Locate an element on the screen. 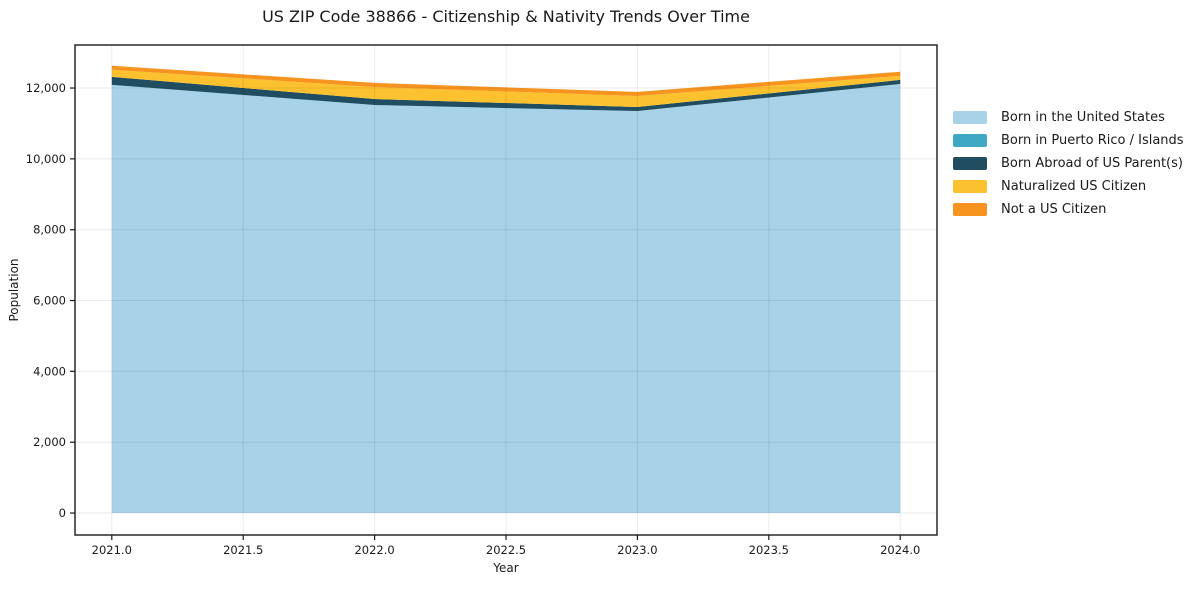 The height and width of the screenshot is (590, 1189). legend-item-born-abroad-of-us-parent-s: Born Abroad of US Parent(s) is located at coordinates (1068, 163).